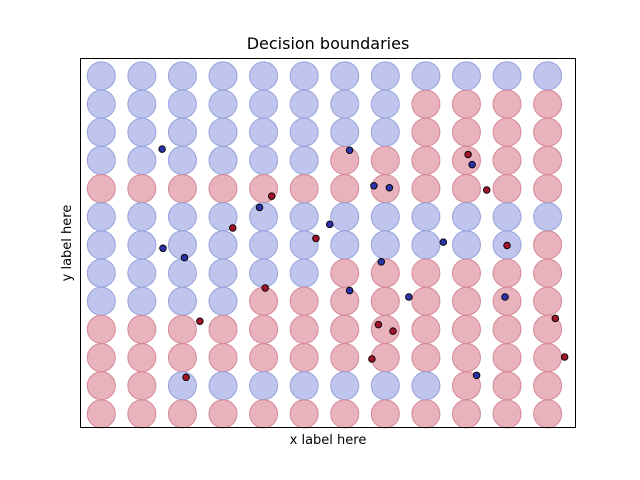 This screenshot has width=640, height=480. I want to click on y-axis-label: y label here, so click(67, 243).